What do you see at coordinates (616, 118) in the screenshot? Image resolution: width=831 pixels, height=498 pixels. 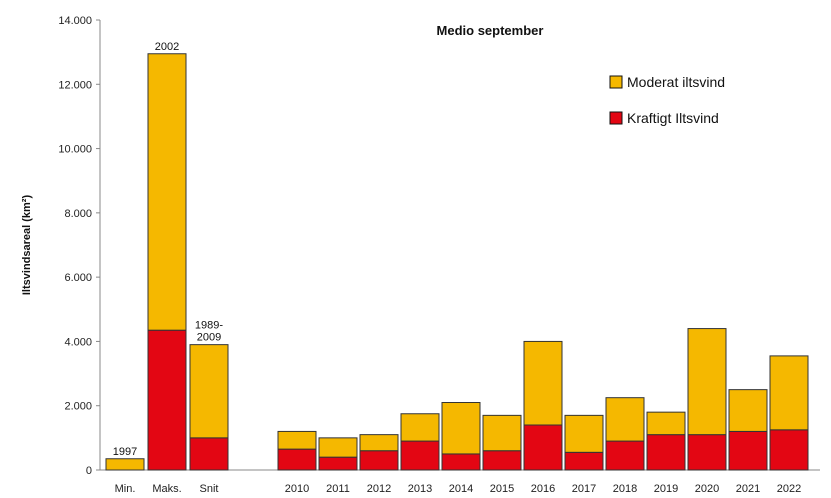 I see `legend-swatch-kraftigt` at bounding box center [616, 118].